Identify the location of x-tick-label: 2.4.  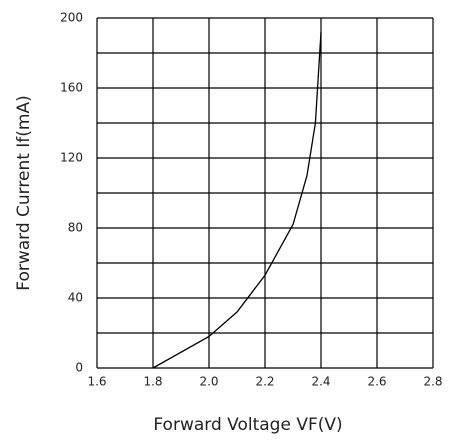
(320, 382).